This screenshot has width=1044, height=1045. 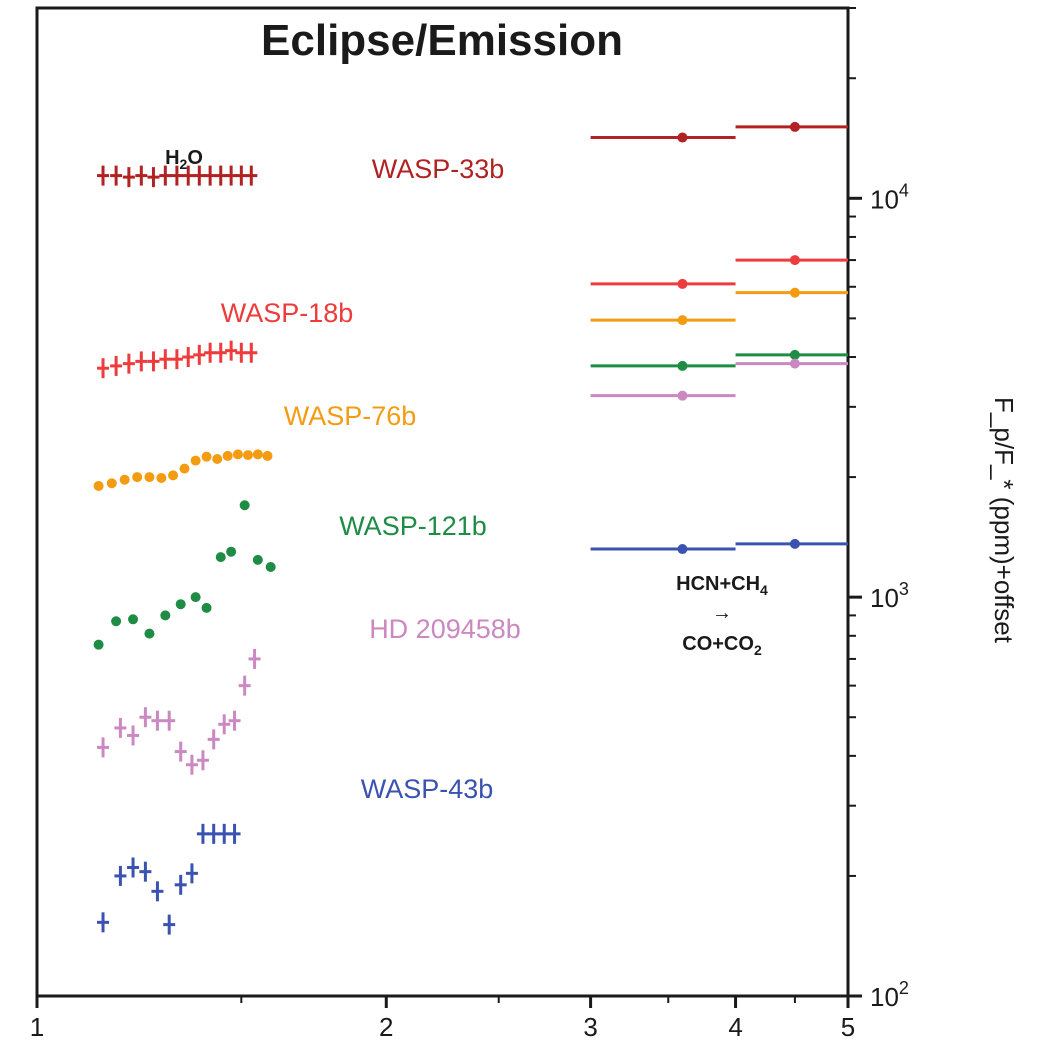 I want to click on h2o-annotation: H2O, so click(x=184, y=159).